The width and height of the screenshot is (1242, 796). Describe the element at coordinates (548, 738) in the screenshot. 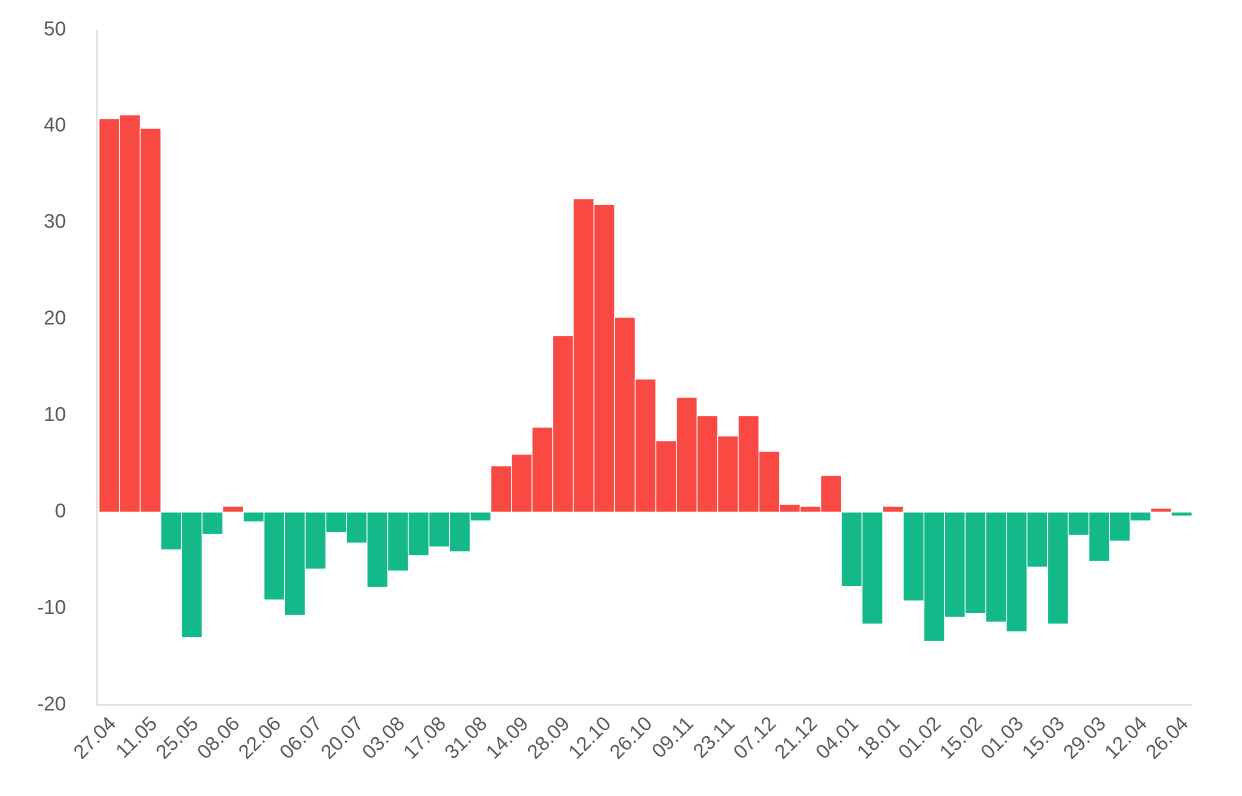

I see `x-tick-label: 28.09` at that location.